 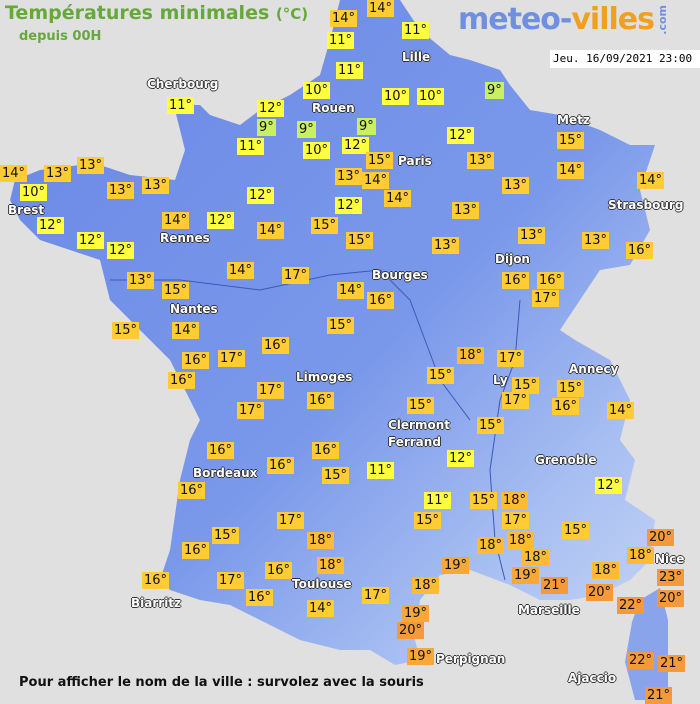 I want to click on temperature-label: 23°, so click(x=671, y=577).